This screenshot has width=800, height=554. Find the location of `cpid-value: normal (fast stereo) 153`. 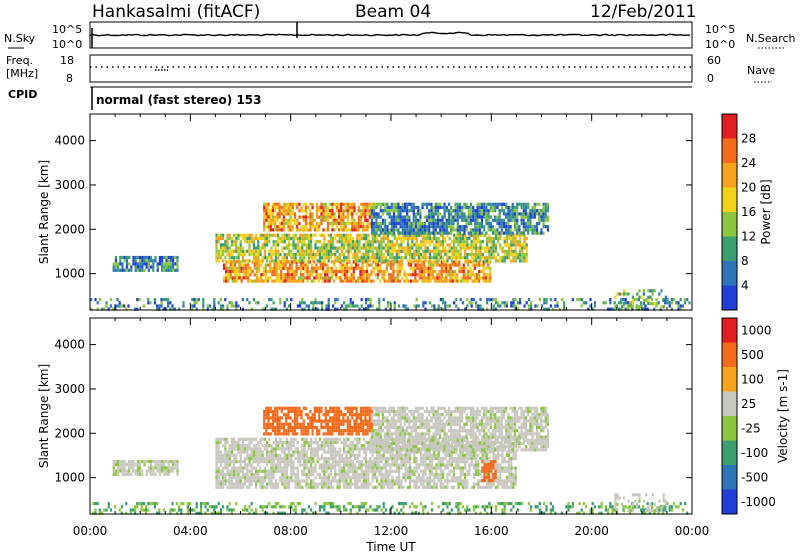

cpid-value: normal (fast stereo) 153 is located at coordinates (179, 100).